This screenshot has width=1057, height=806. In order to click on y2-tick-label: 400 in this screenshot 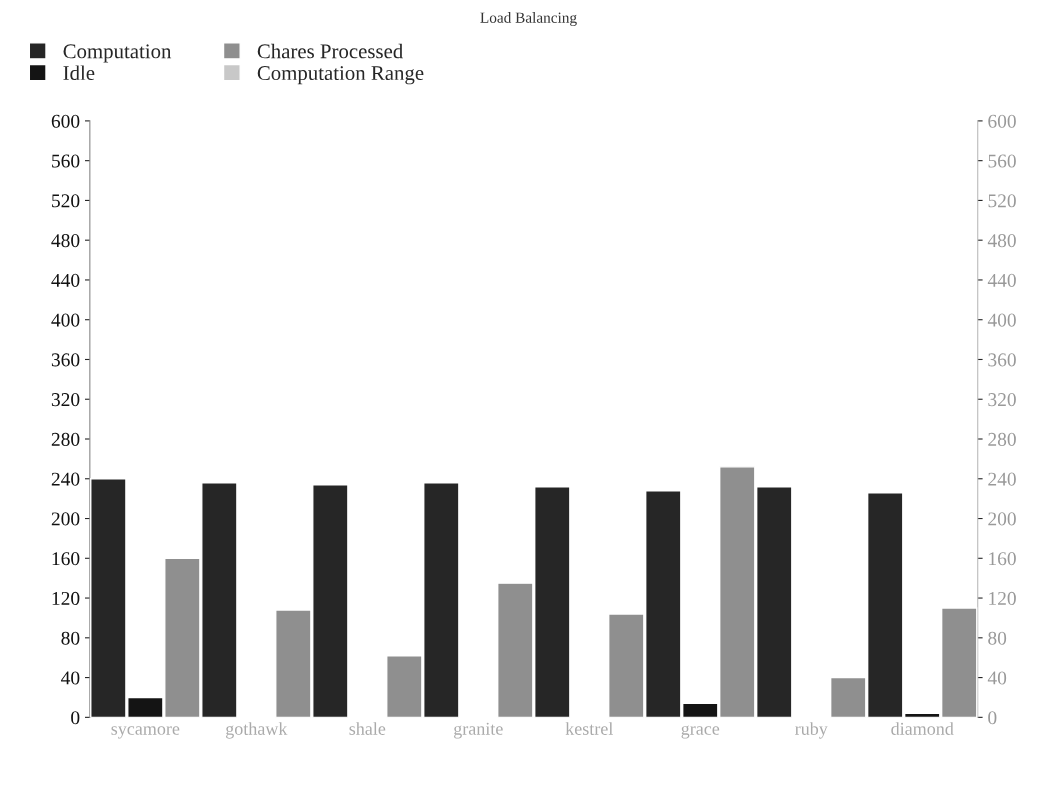, I will do `click(1001, 320)`.